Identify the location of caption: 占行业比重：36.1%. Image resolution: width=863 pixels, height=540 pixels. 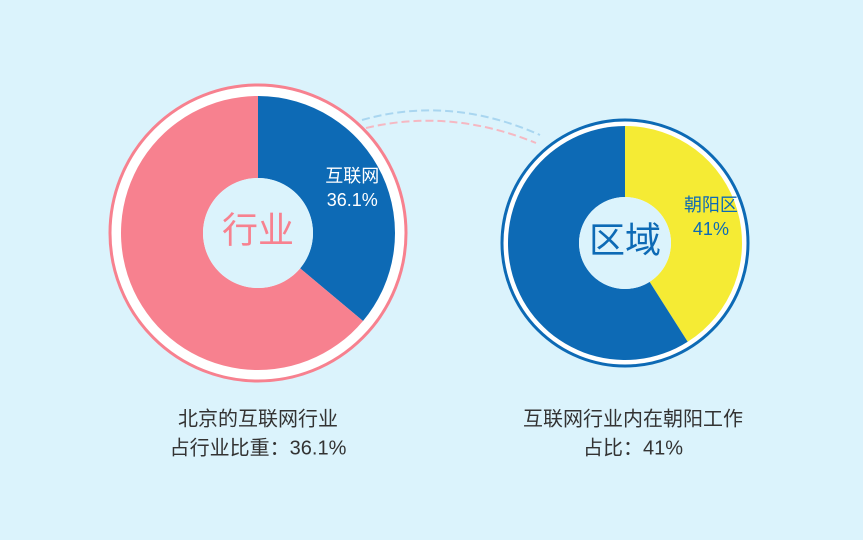
(258, 447).